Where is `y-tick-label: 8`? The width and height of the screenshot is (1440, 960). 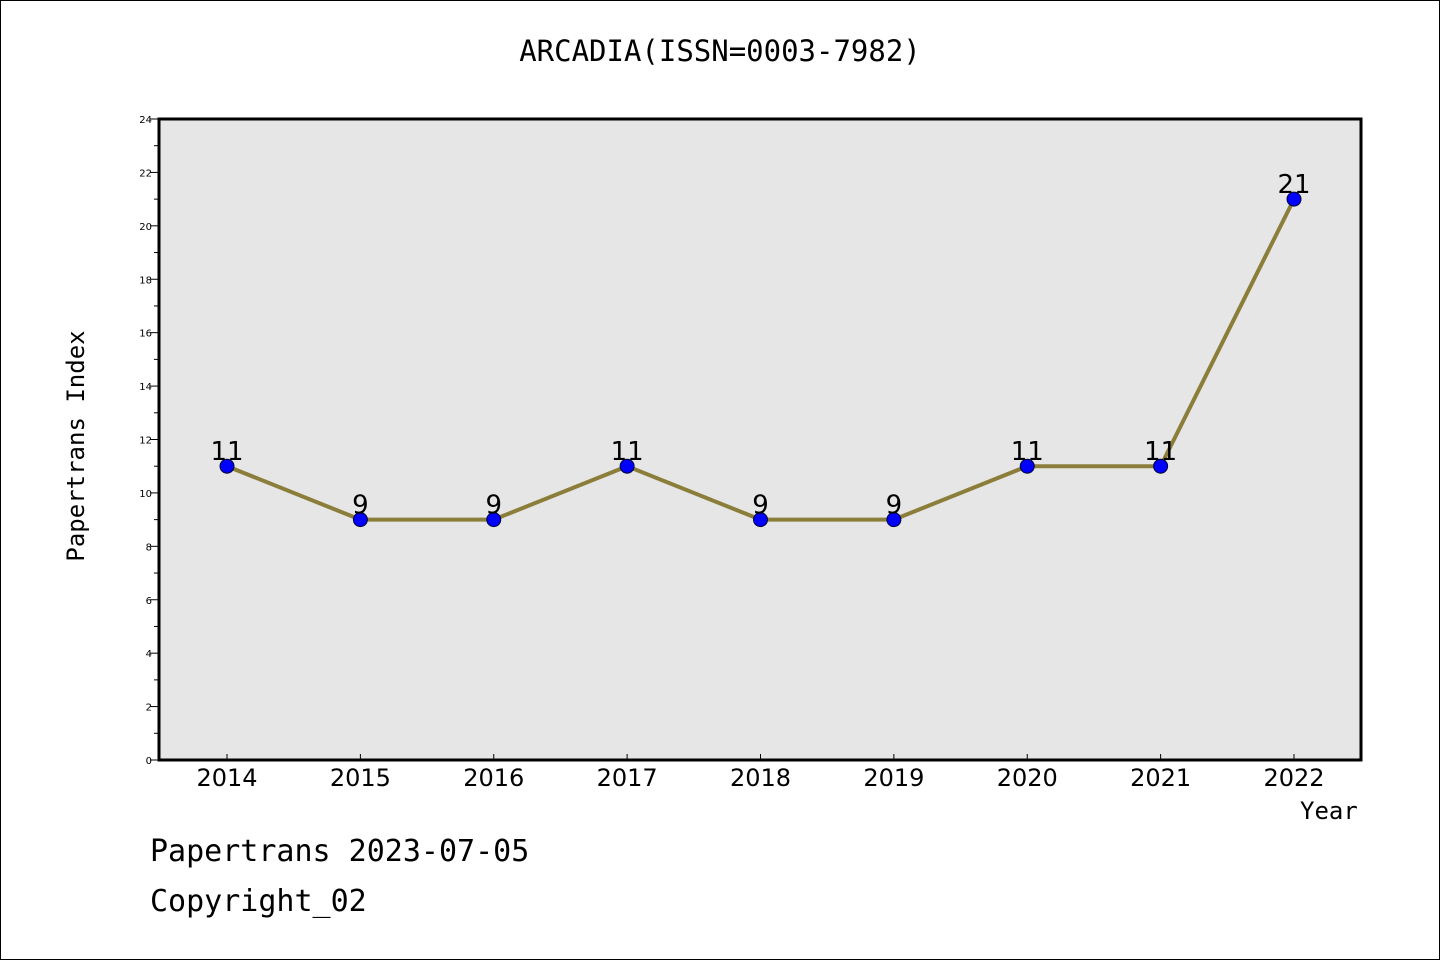
y-tick-label: 8 is located at coordinates (149, 547).